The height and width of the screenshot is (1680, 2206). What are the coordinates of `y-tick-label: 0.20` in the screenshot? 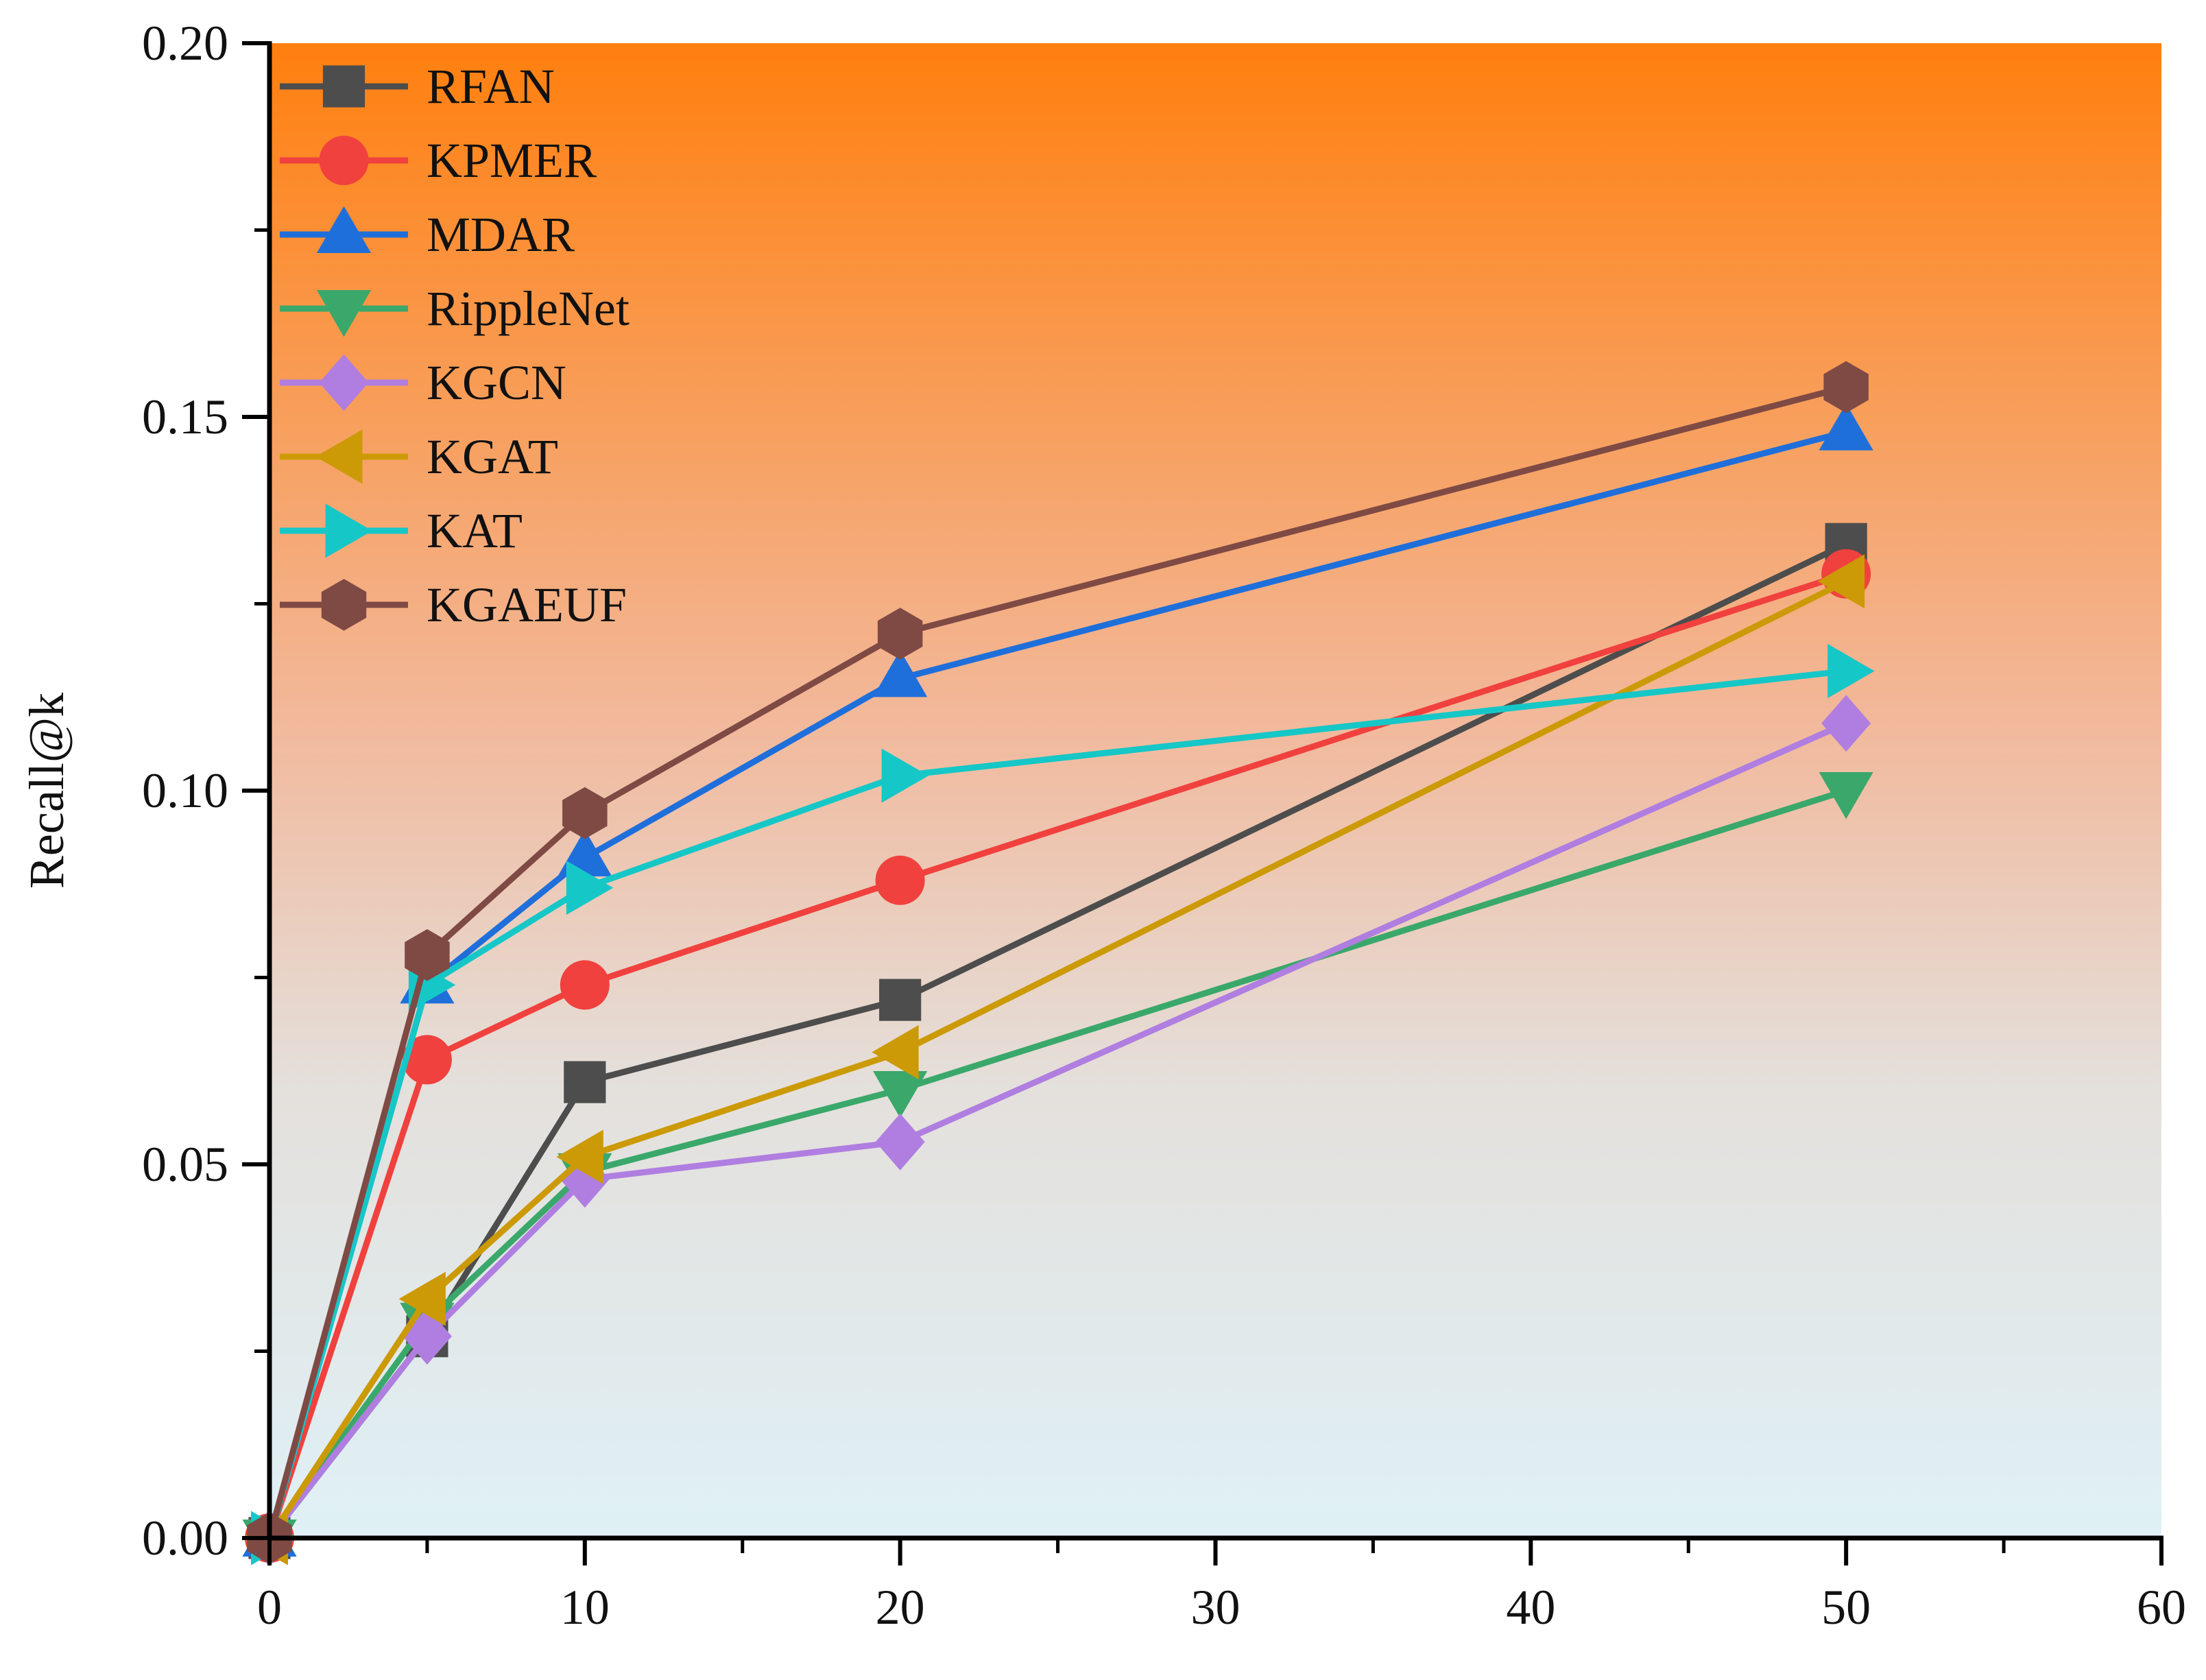 It's located at (185, 43).